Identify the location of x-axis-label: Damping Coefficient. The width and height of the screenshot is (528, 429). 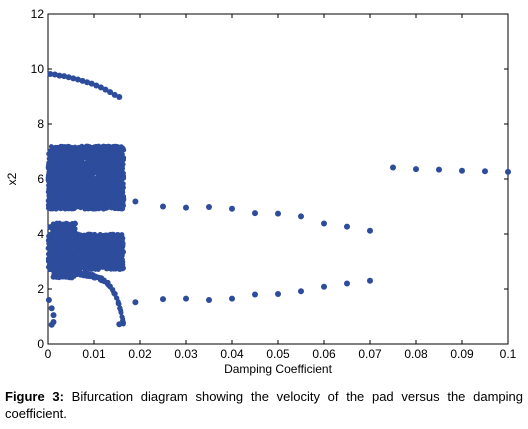
(278, 369).